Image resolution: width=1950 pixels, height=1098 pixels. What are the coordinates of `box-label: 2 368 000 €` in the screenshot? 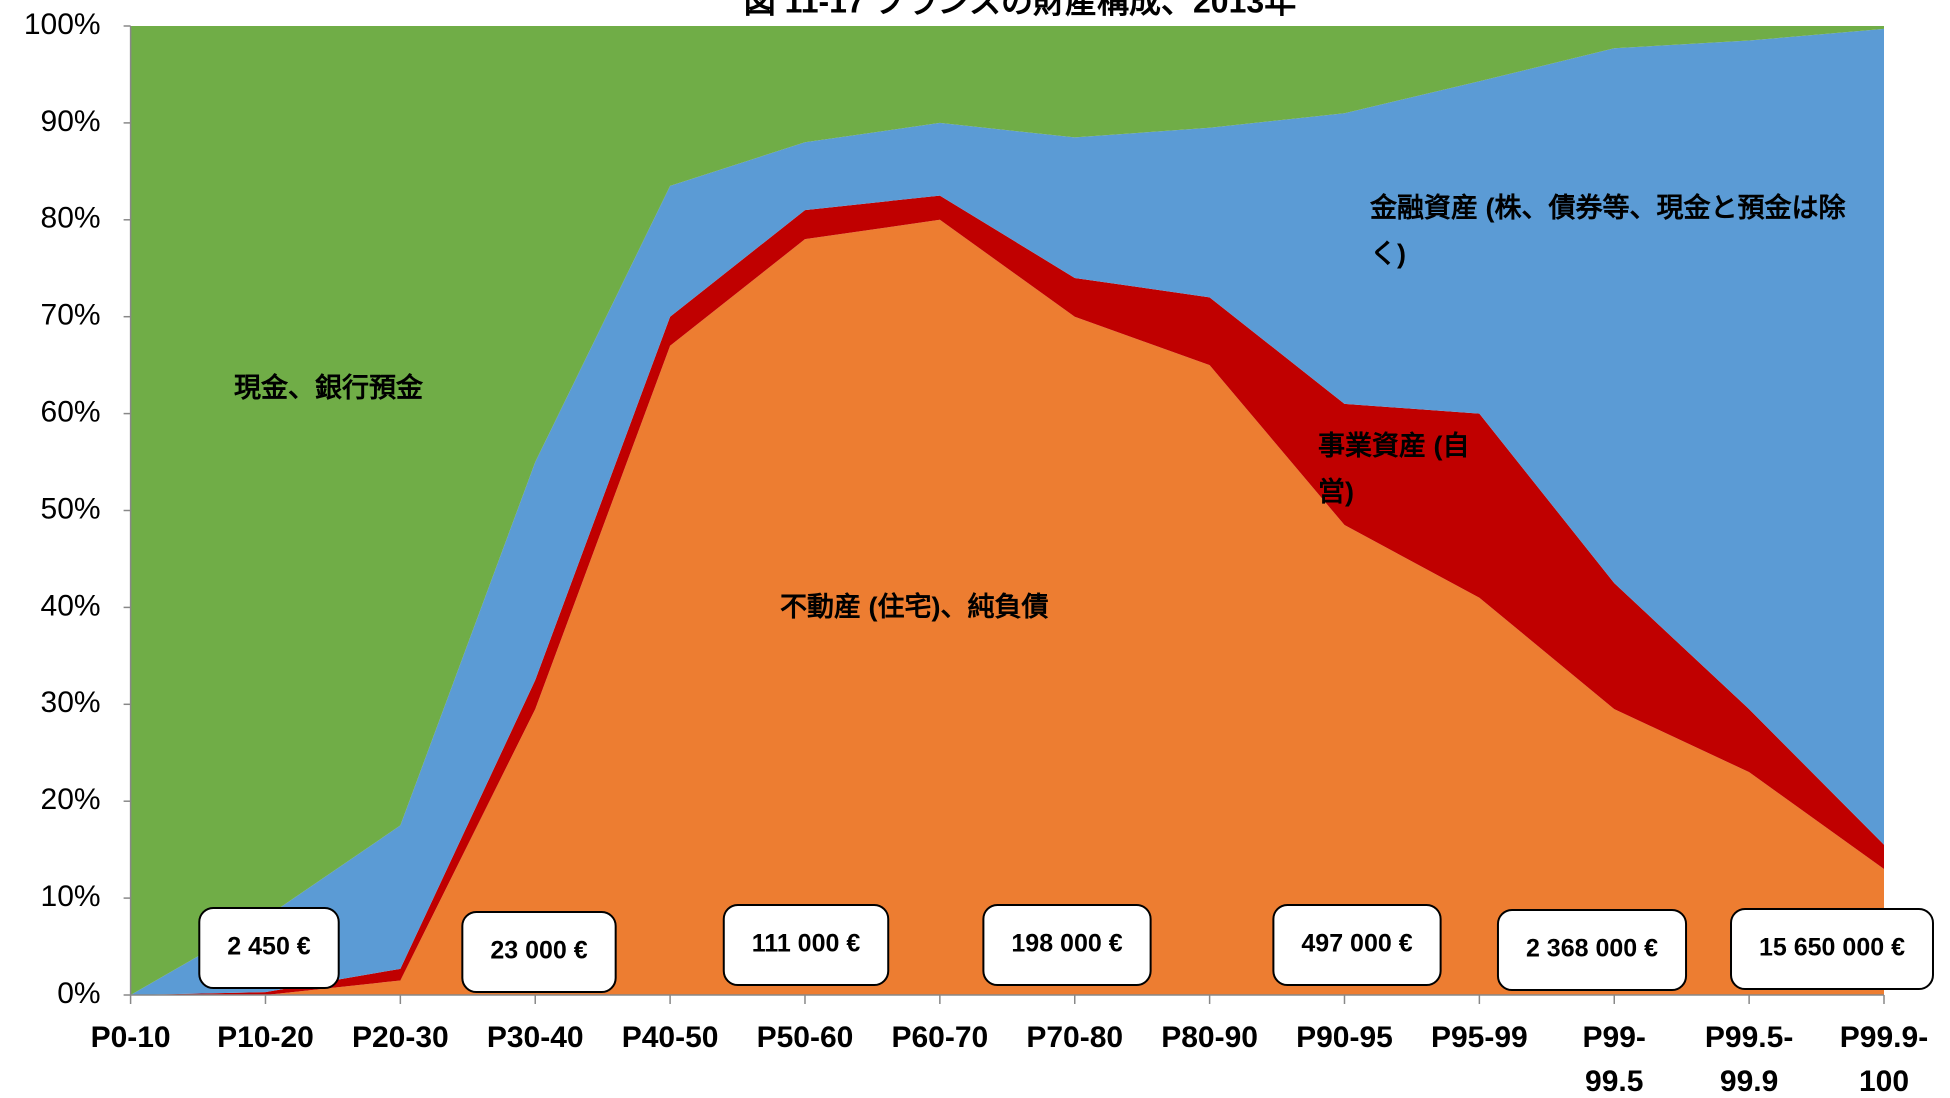 It's located at (1592, 949).